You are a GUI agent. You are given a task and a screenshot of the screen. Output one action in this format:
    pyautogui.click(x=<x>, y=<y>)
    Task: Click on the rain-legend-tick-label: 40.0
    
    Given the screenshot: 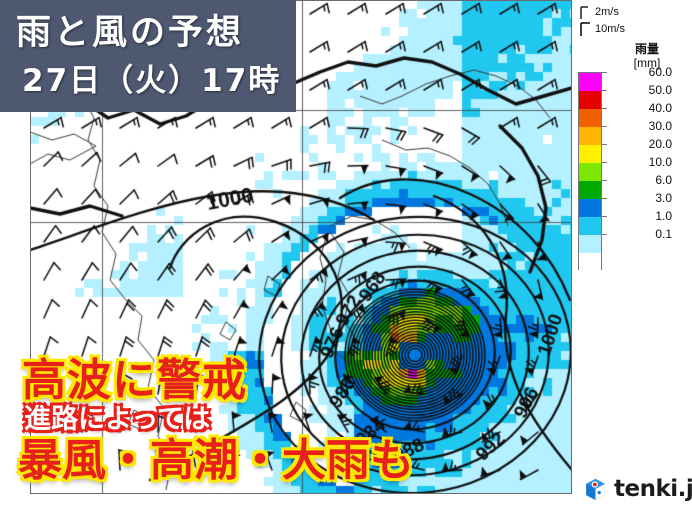 What is the action you would take?
    pyautogui.click(x=660, y=108)
    